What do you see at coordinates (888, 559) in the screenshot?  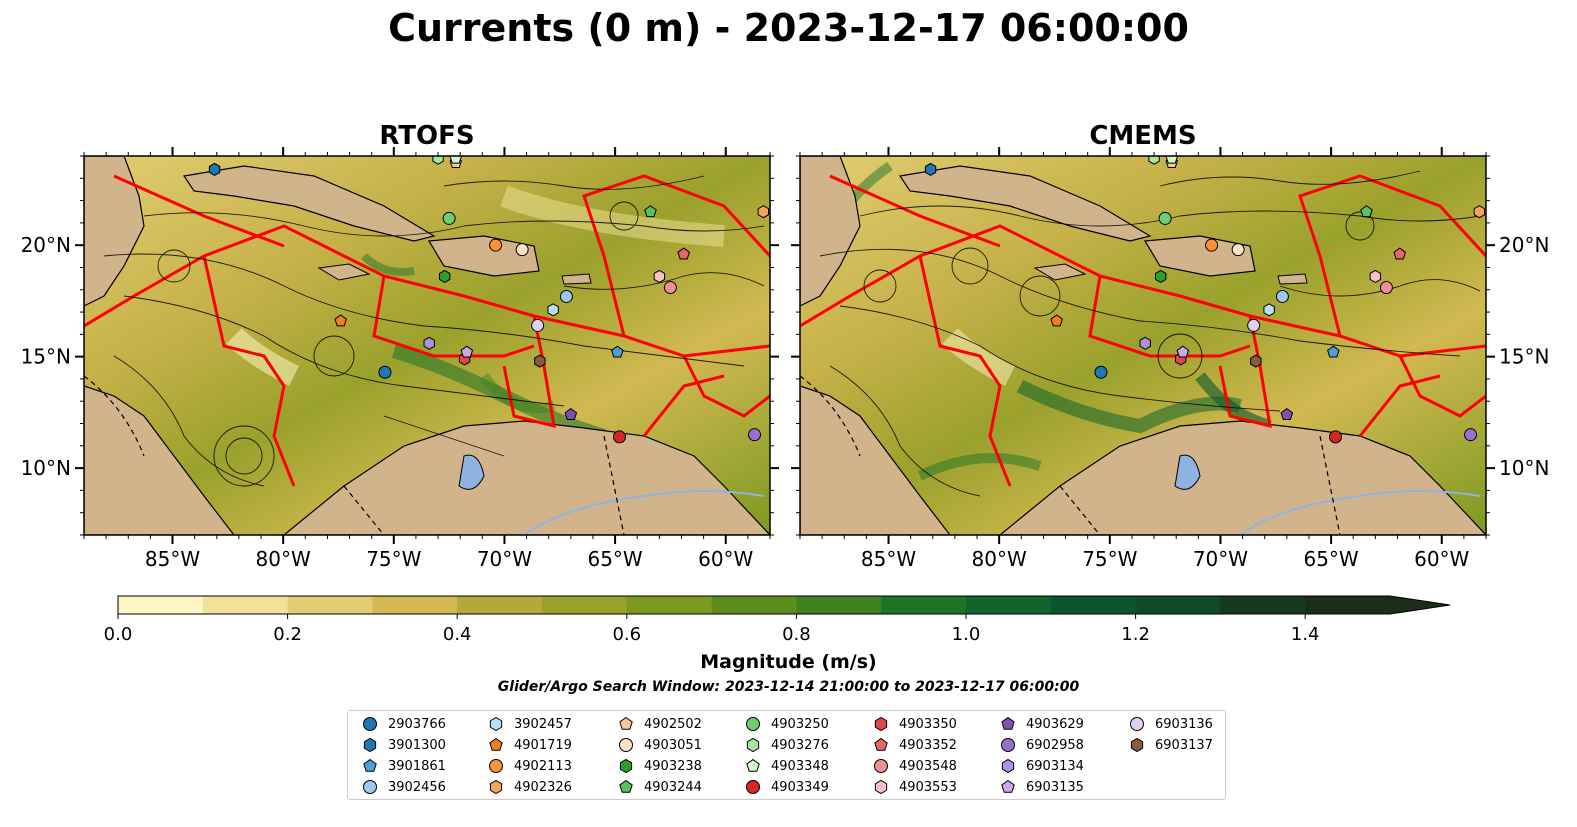 I see `x-tick-label: 85°W` at bounding box center [888, 559].